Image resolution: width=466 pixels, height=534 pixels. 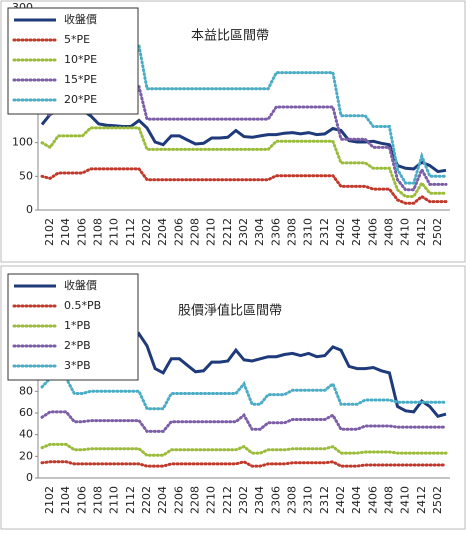 What do you see at coordinates (77, 325) in the screenshot?
I see `legend-label: 1*PB` at bounding box center [77, 325].